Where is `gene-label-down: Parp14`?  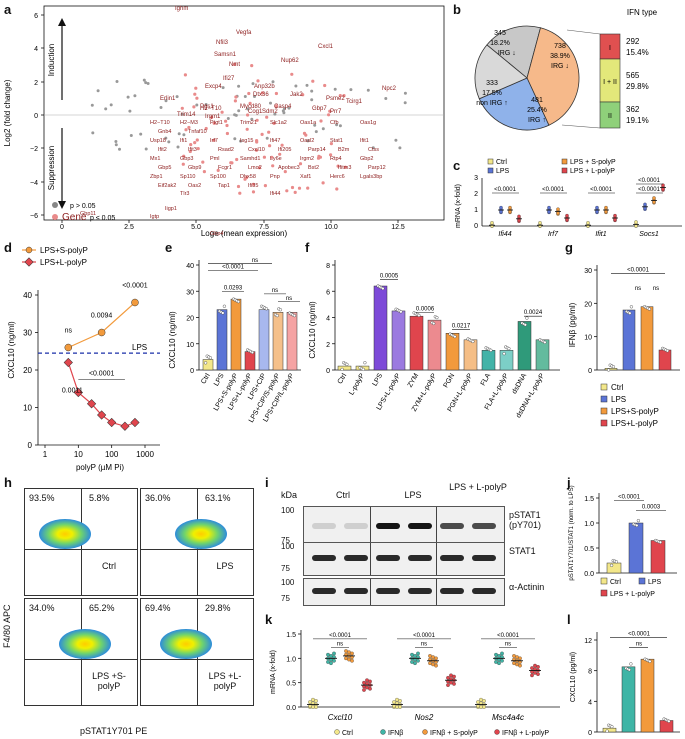 gene-label-down: Parp14 is located at coordinates (317, 150).